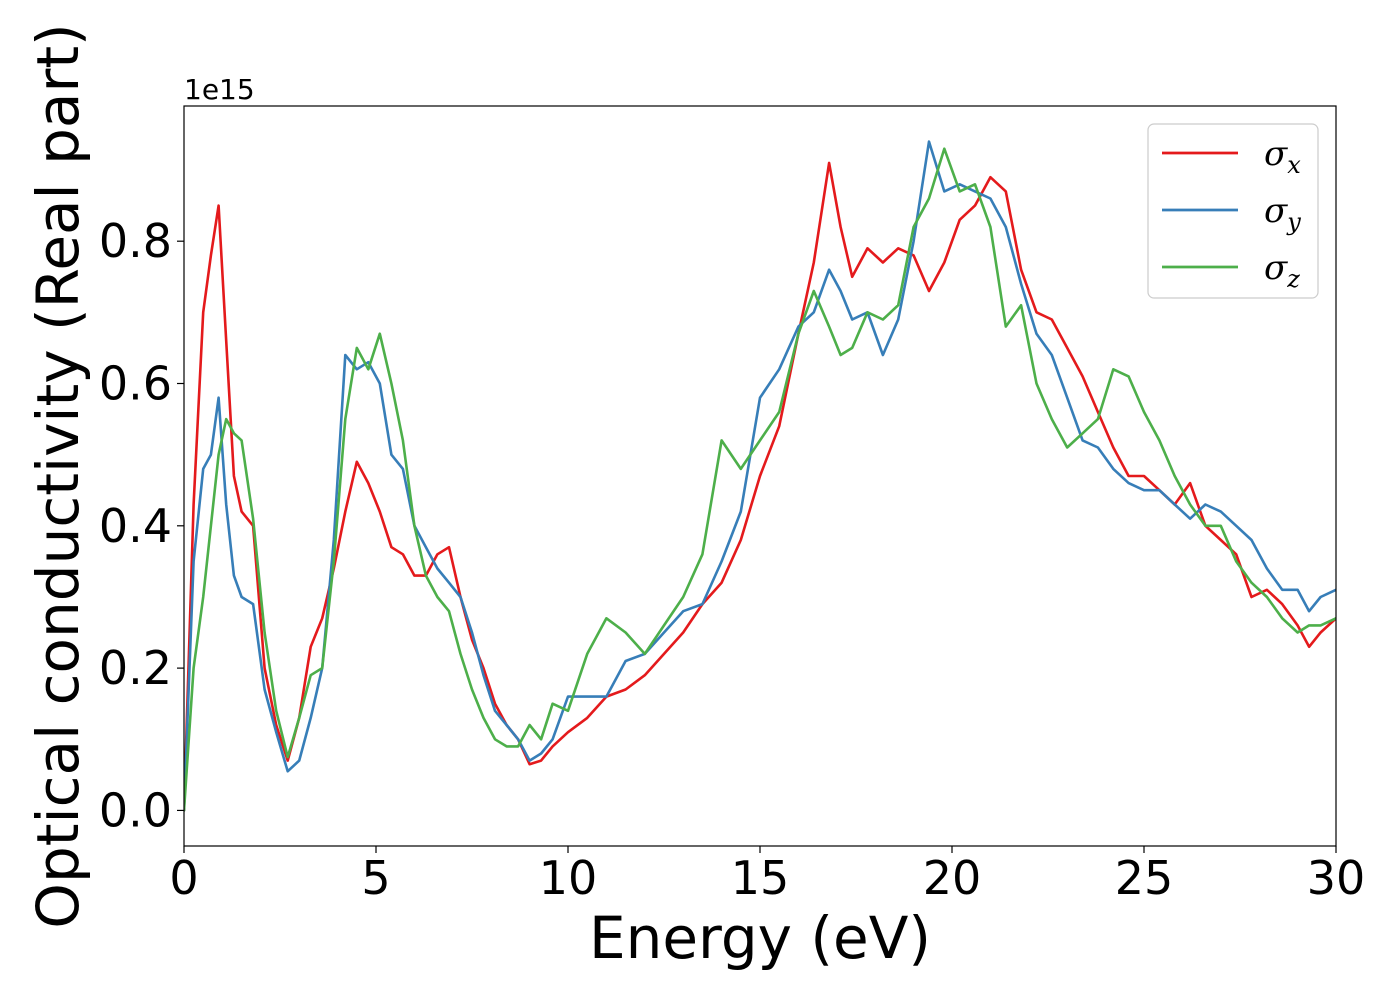 The width and height of the screenshot is (1400, 1000). I want to click on x-tick-label: 25, so click(1144, 878).